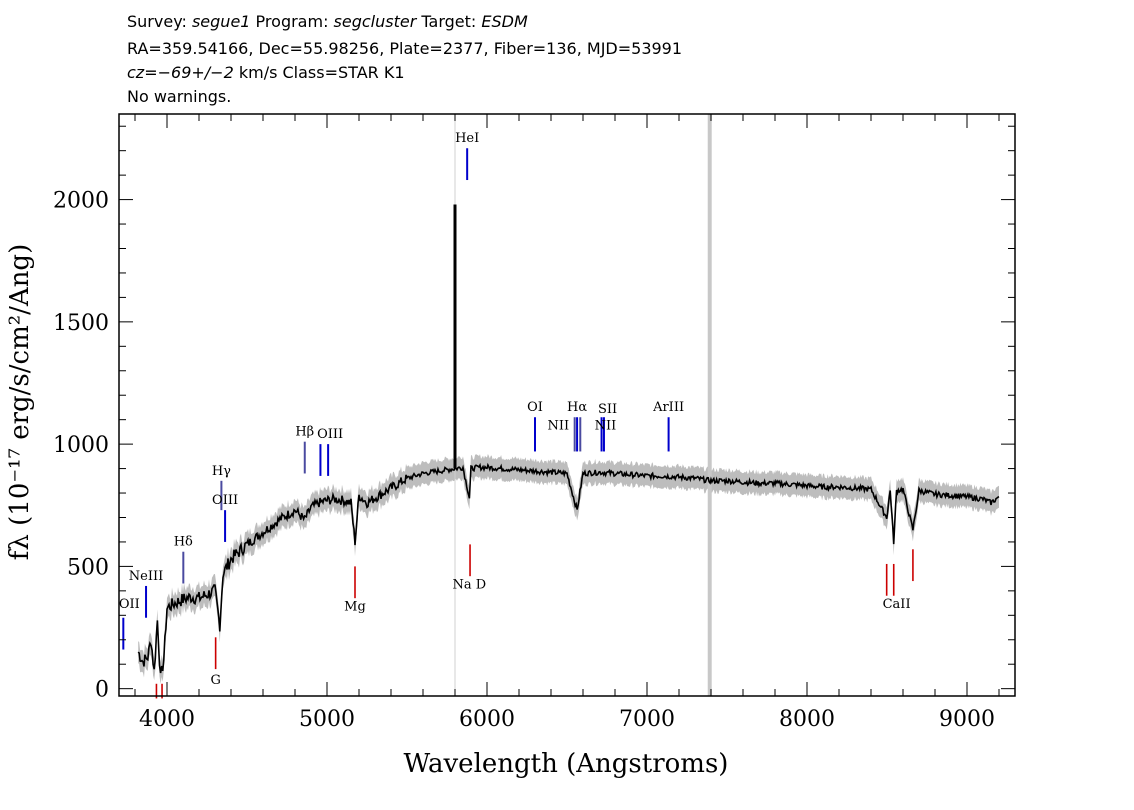 The height and width of the screenshot is (810, 1134). I want to click on x-tick-label: 8000, so click(807, 719).